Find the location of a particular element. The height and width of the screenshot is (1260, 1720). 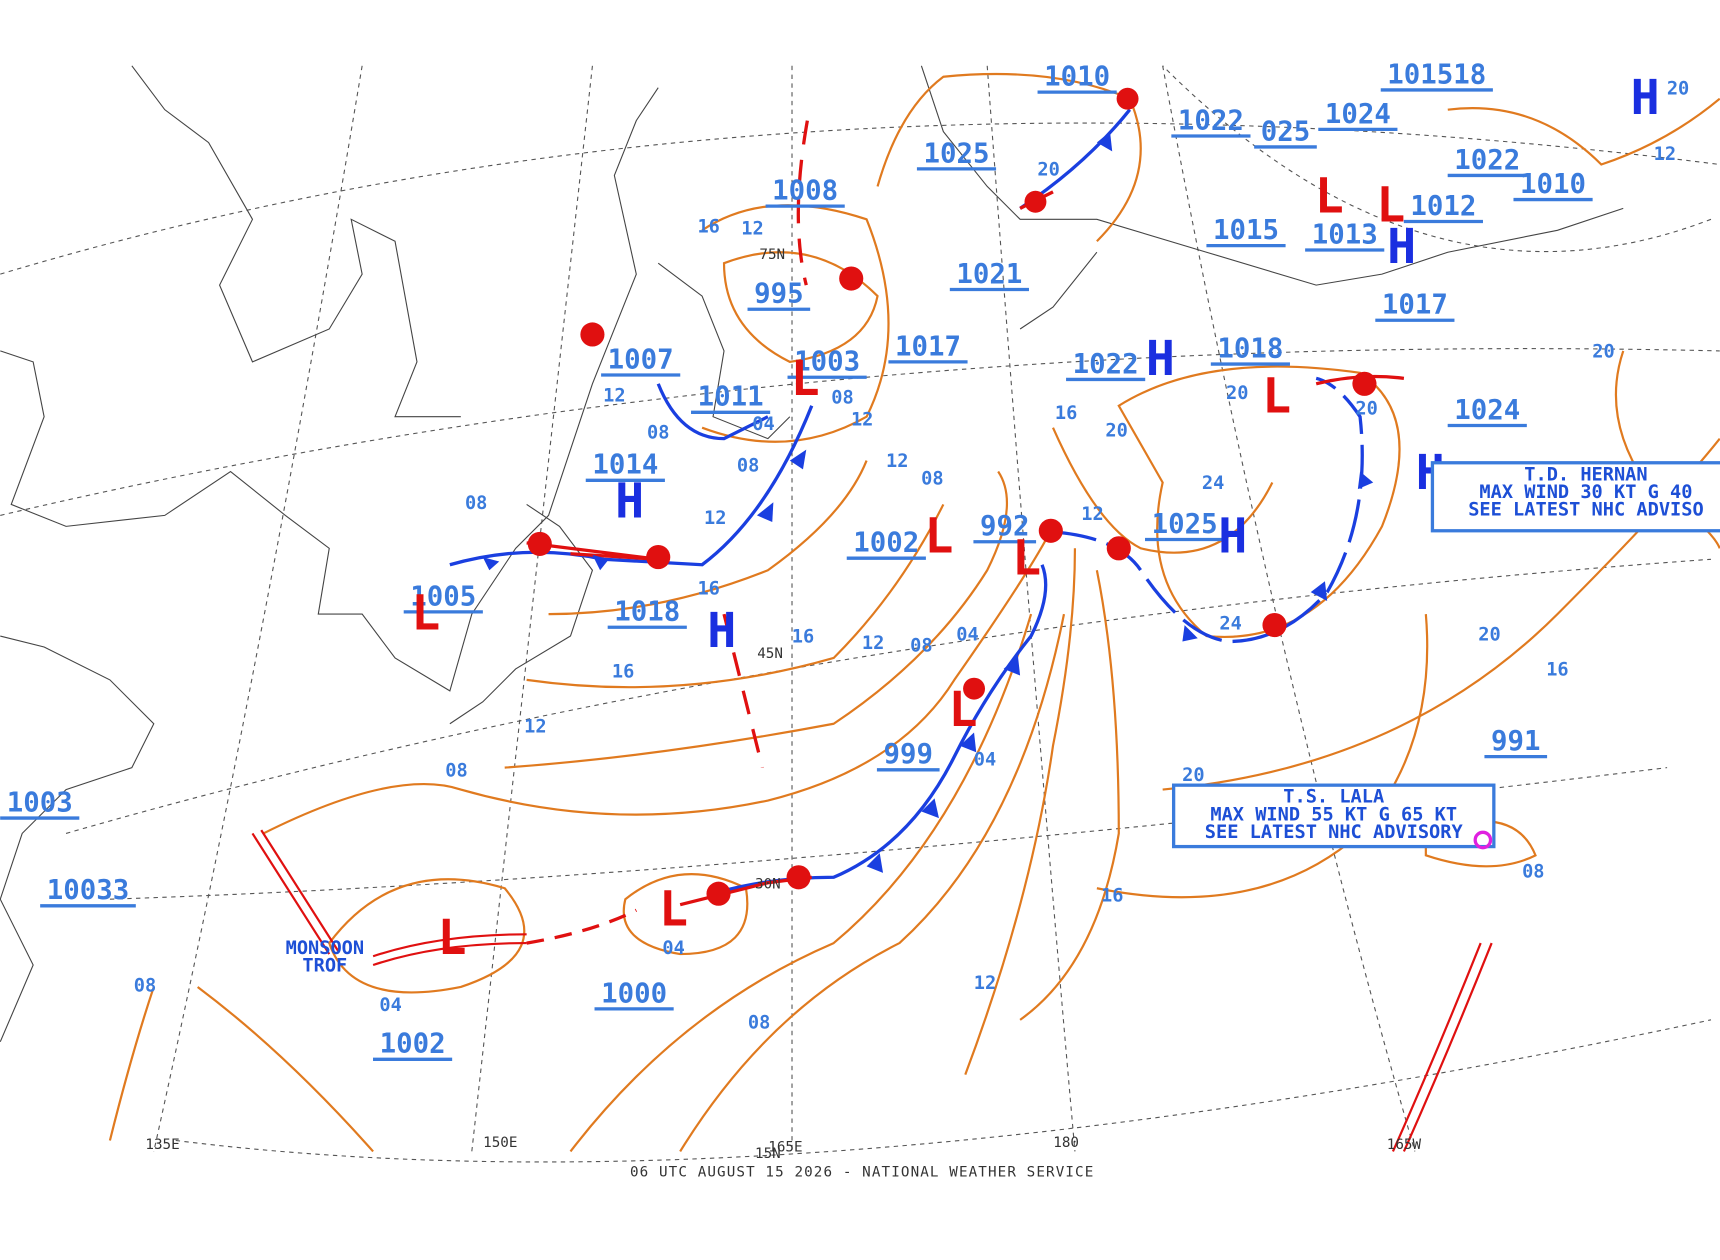

longitude-label: 150E is located at coordinates (500, 1143).